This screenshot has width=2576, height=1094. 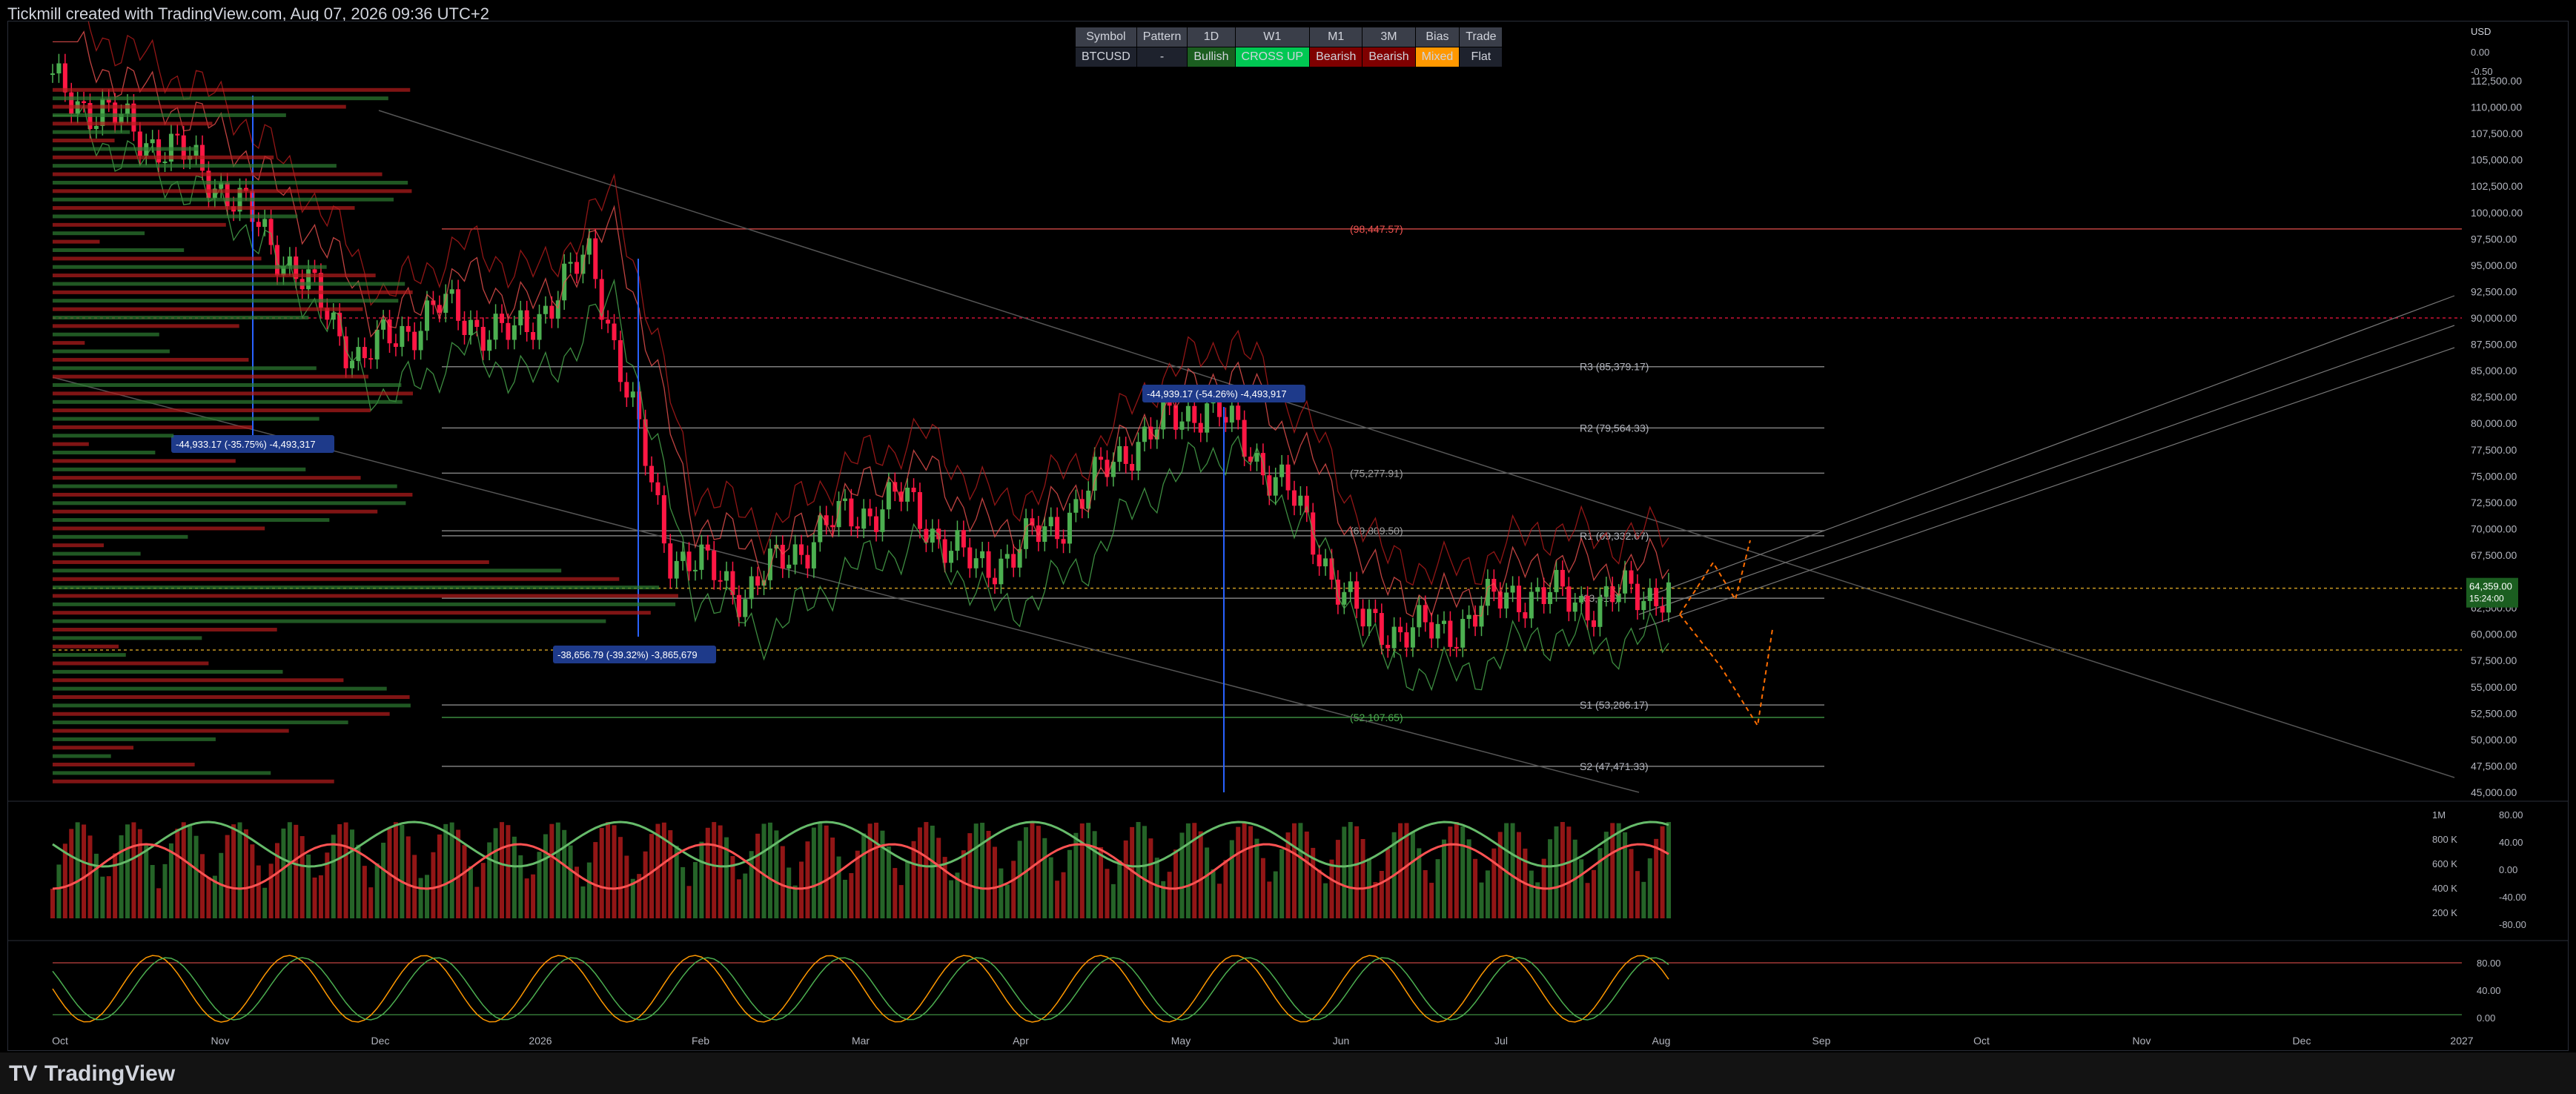 What do you see at coordinates (1821, 1041) in the screenshot?
I see `time-axis-label: Sep` at bounding box center [1821, 1041].